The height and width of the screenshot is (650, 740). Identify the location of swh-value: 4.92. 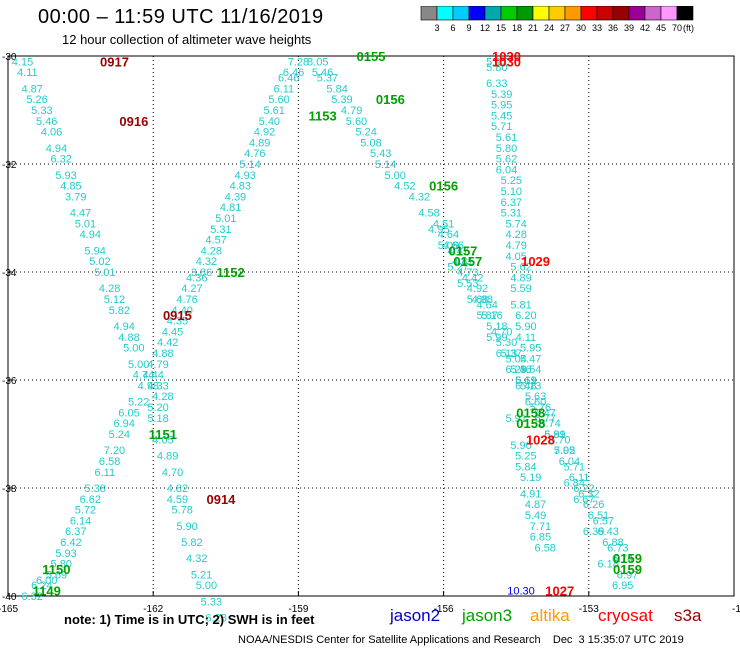
(477, 289).